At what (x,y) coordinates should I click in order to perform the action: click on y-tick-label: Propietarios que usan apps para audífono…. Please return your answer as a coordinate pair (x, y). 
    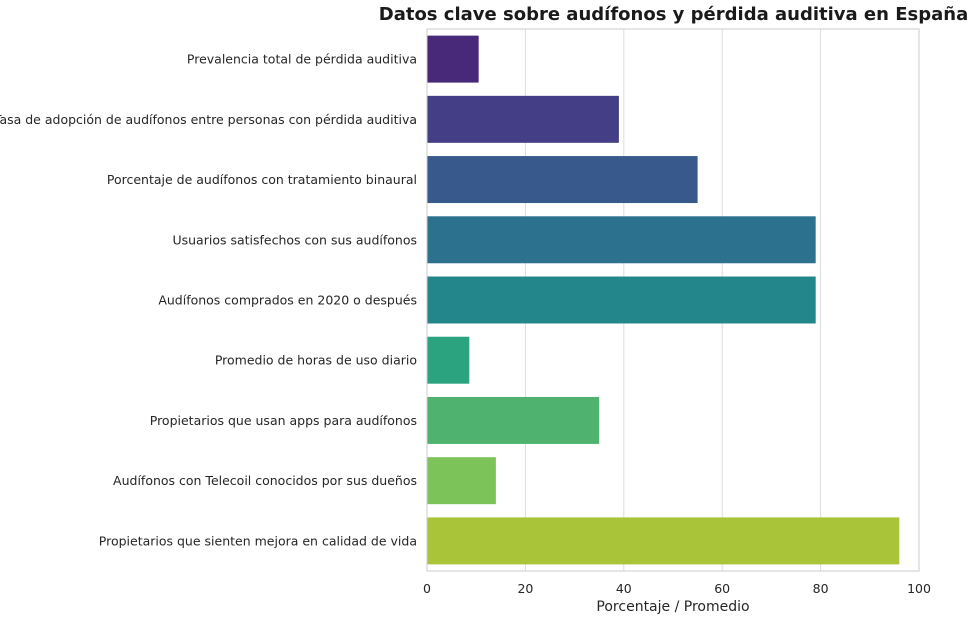
    Looking at the image, I should click on (283, 420).